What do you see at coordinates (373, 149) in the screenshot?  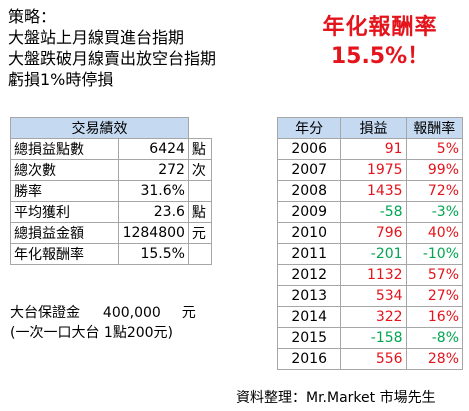 I see `pl-cell: 91` at bounding box center [373, 149].